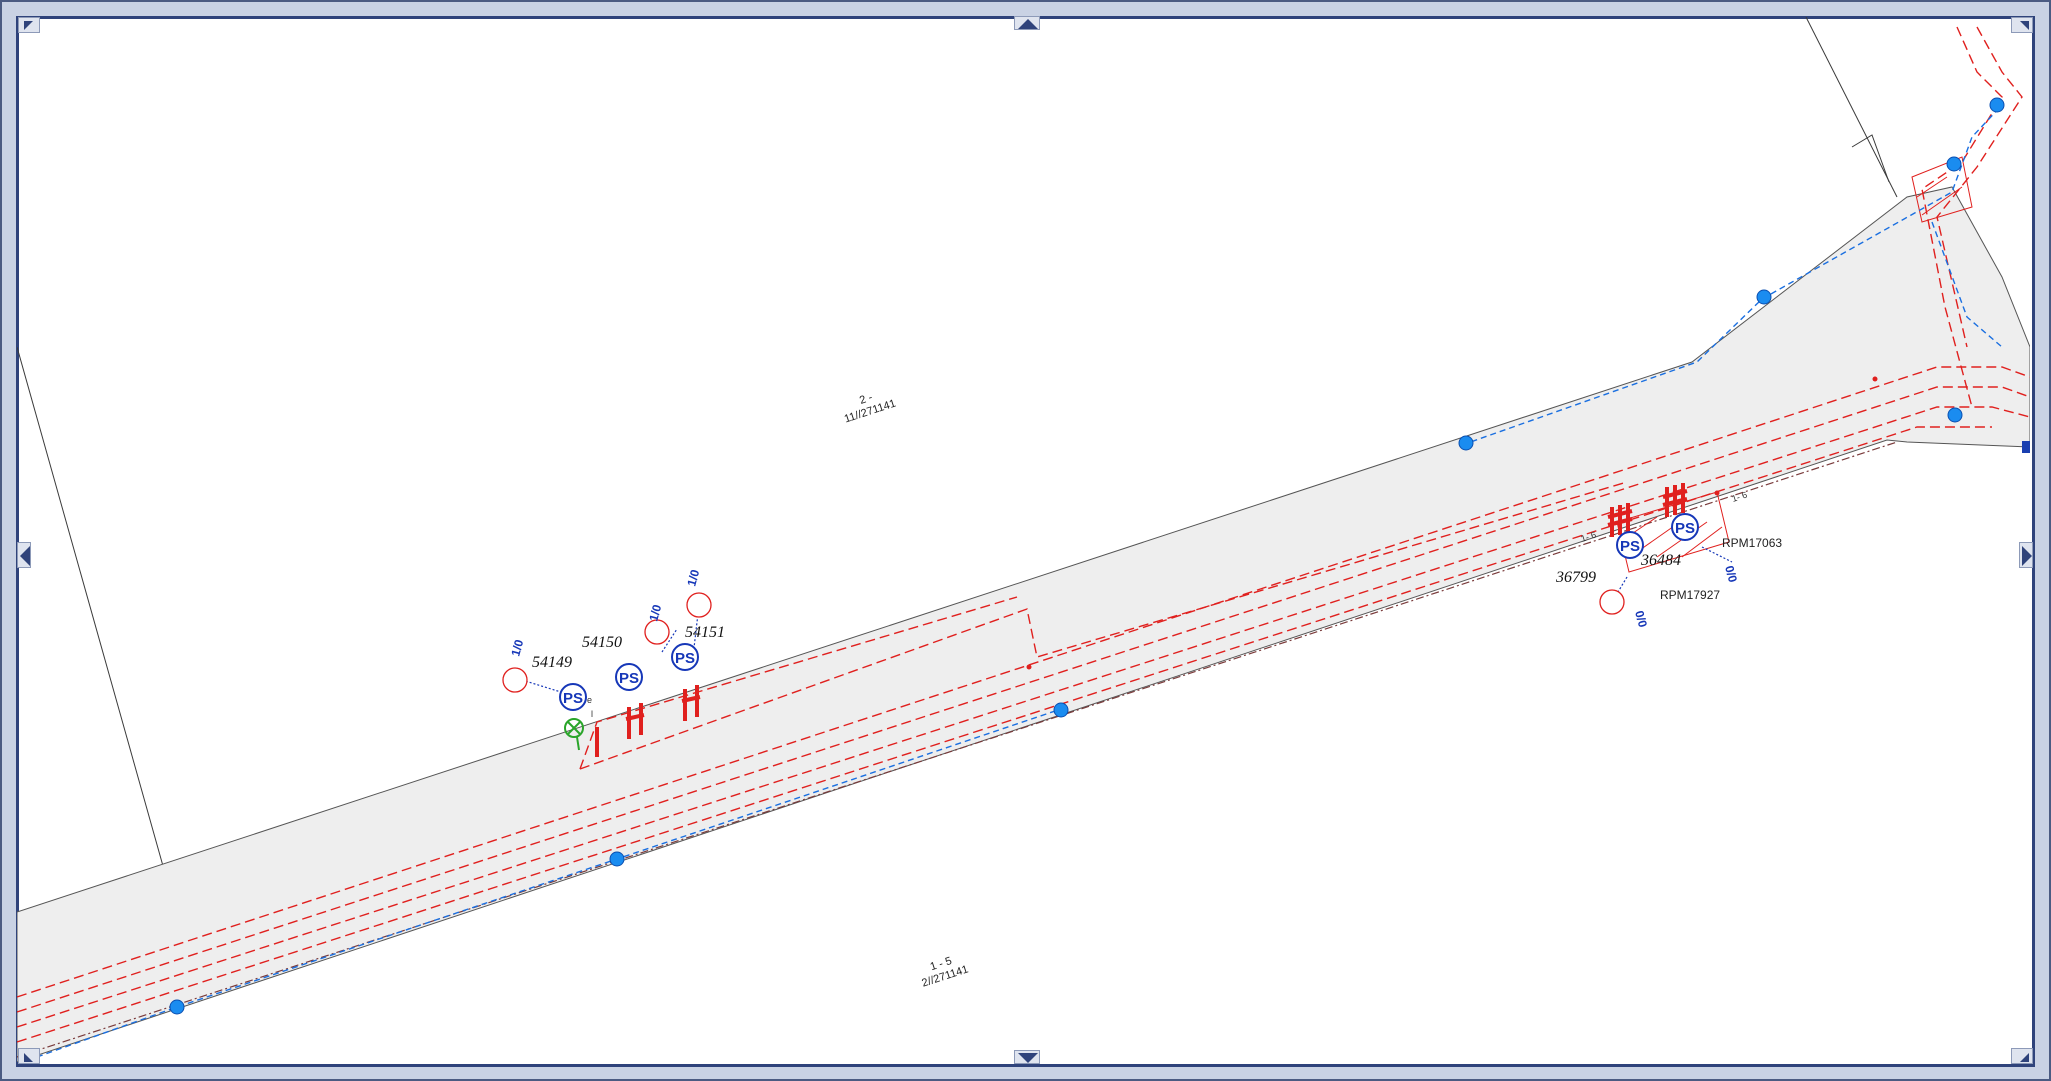 The height and width of the screenshot is (1081, 2051). Describe the element at coordinates (1575, 577) in the screenshot. I see `pole-number-label: 36799` at that location.